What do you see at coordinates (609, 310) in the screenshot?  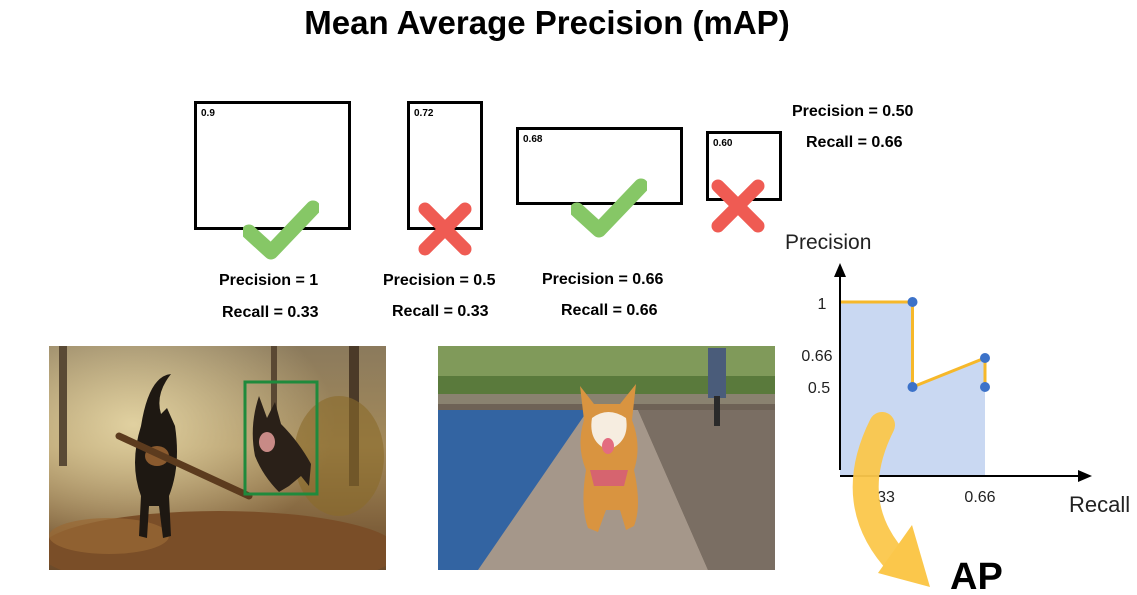 I see `recall-label-3: Recall = 0.66` at bounding box center [609, 310].